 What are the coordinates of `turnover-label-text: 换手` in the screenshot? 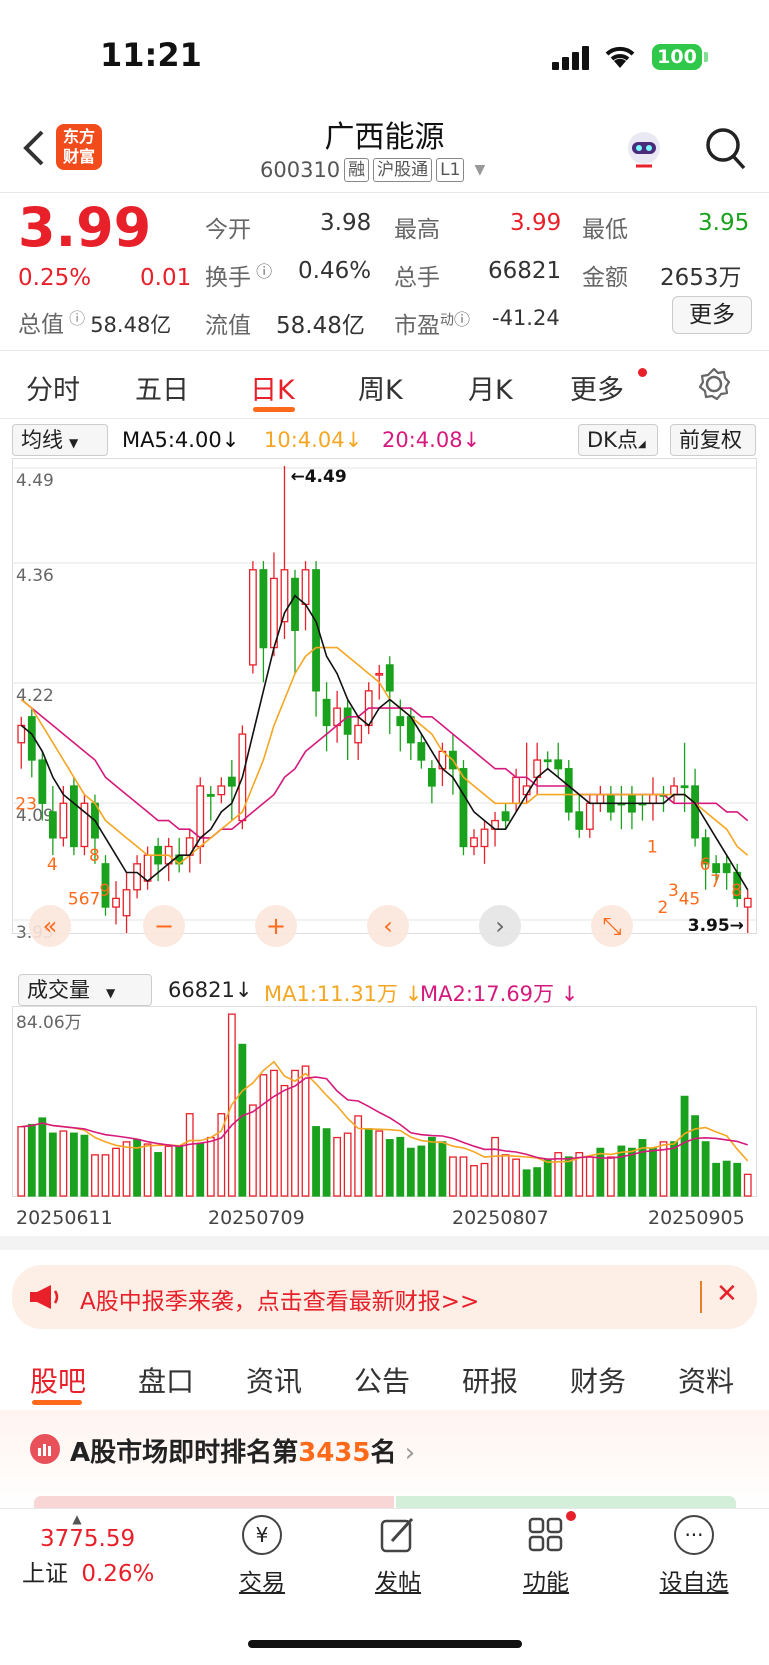 It's located at (228, 278).